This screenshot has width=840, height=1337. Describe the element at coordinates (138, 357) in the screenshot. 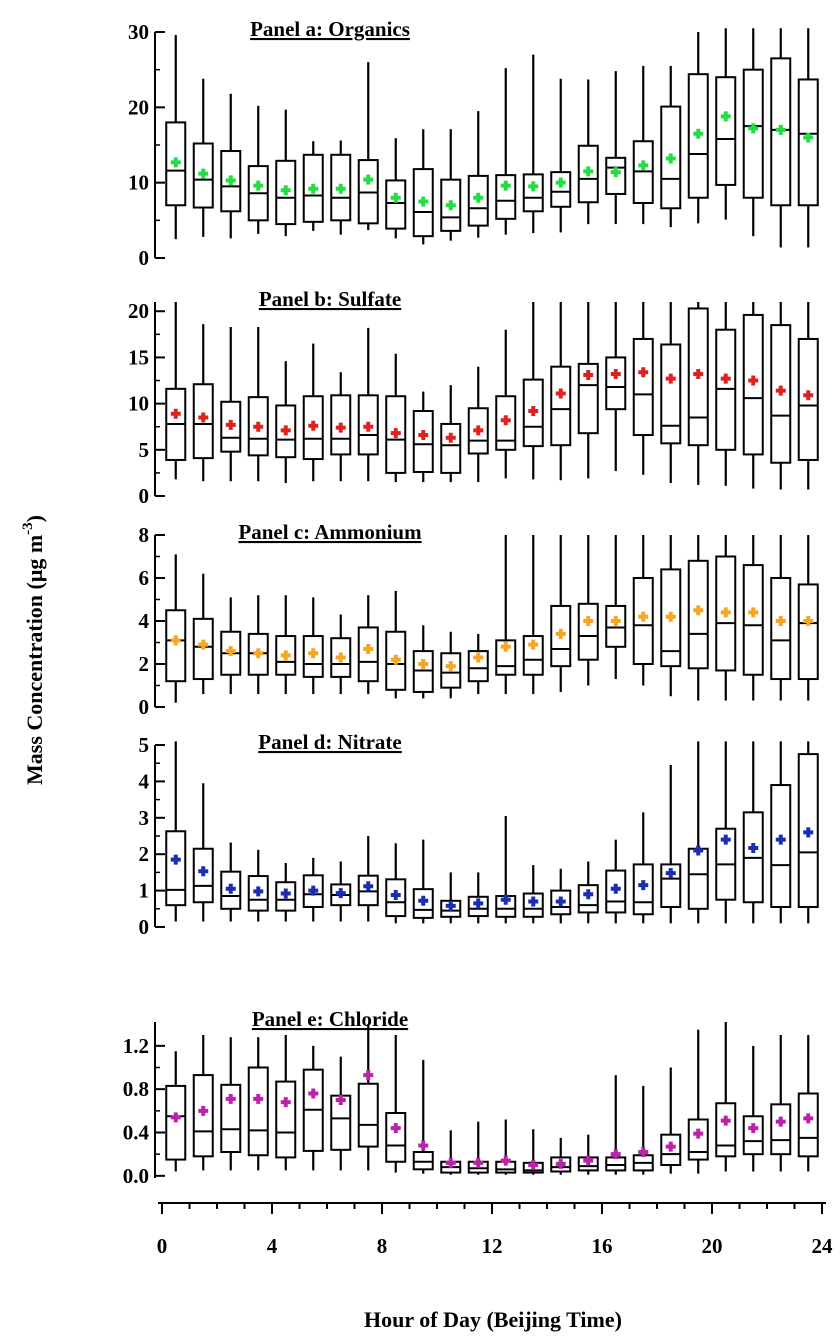

I see `y-tick-label: 15` at that location.